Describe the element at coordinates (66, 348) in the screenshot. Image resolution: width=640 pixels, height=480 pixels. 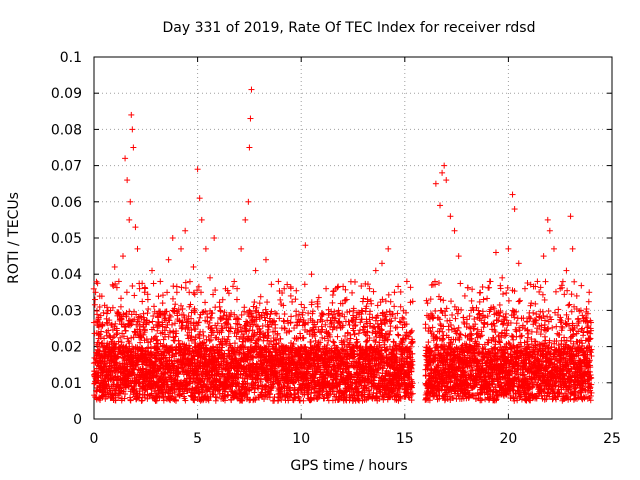
I see `y-tick-label: 0.02` at that location.